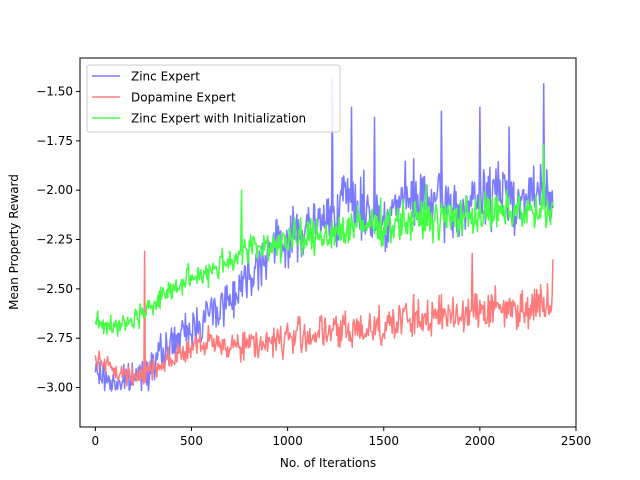 This screenshot has width=640, height=480. I want to click on x-axis: 0 500 1000 1500 2000 2500, so click(342, 437).